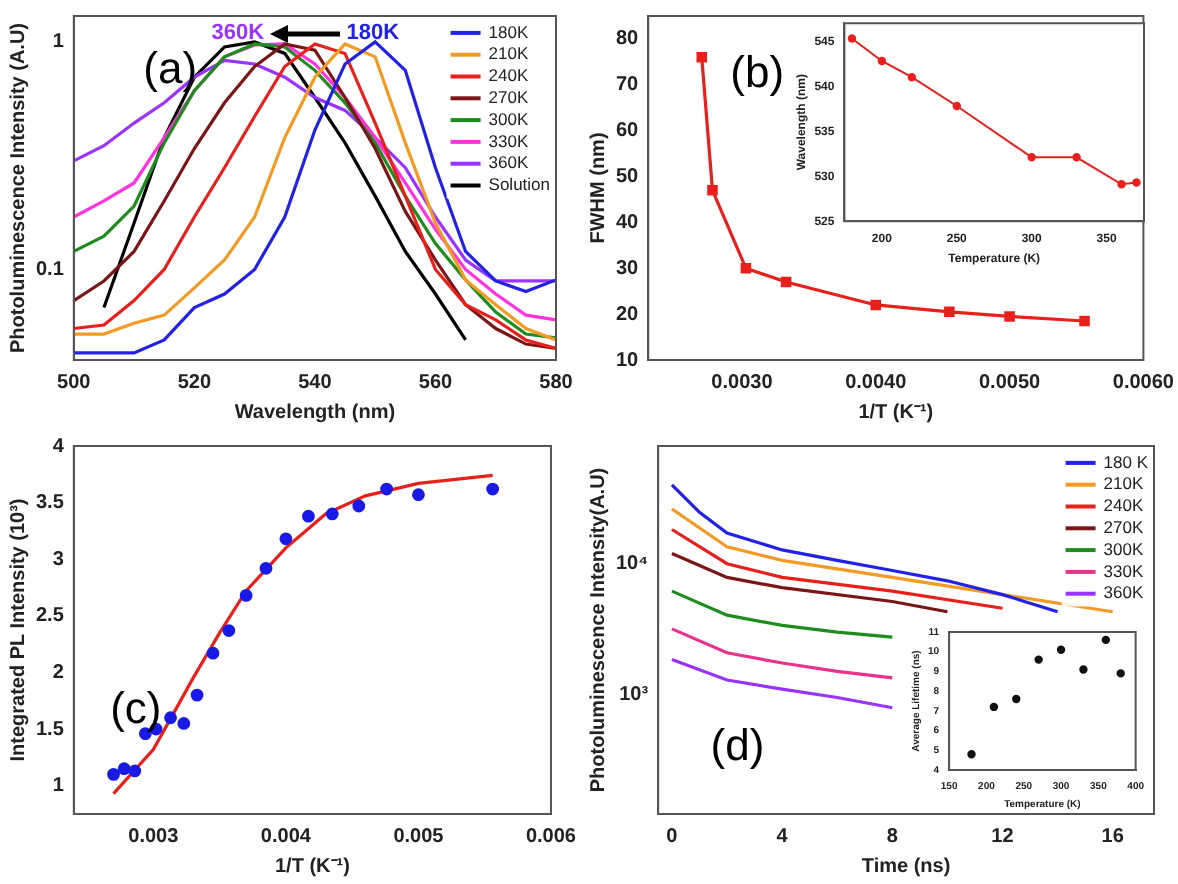 The height and width of the screenshot is (884, 1178). Describe the element at coordinates (757, 71) in the screenshot. I see `annotation: (b)` at that location.